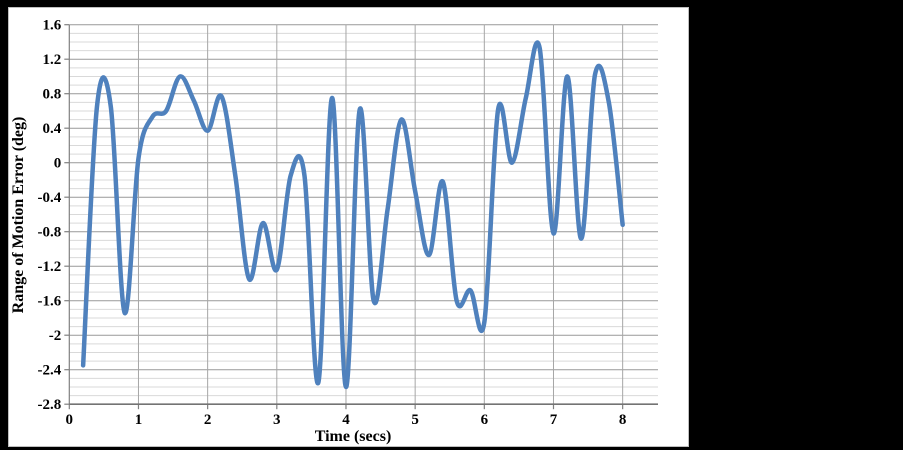 This screenshot has width=903, height=450. Describe the element at coordinates (623, 420) in the screenshot. I see `x-tick-label: 8` at that location.